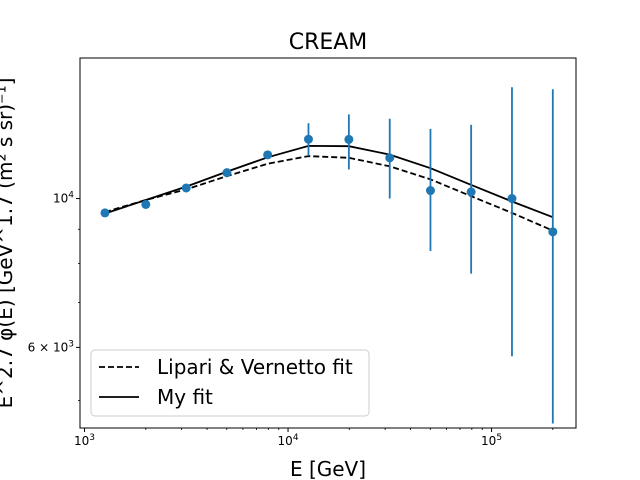 This screenshot has width=640, height=480. What do you see at coordinates (328, 468) in the screenshot?
I see `x-axis-label: E [GeV]` at bounding box center [328, 468].